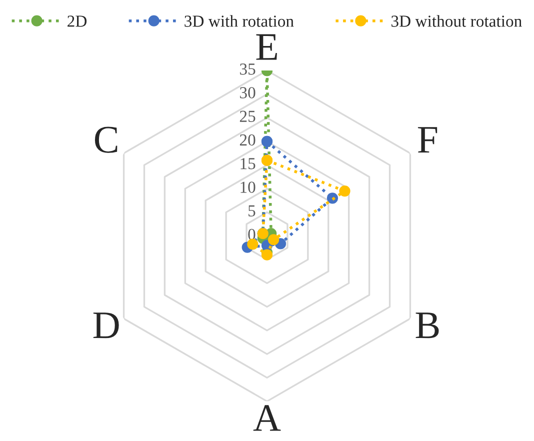 The height and width of the screenshot is (441, 534). What do you see at coordinates (106, 325) in the screenshot?
I see `spoke-label: D` at bounding box center [106, 325].